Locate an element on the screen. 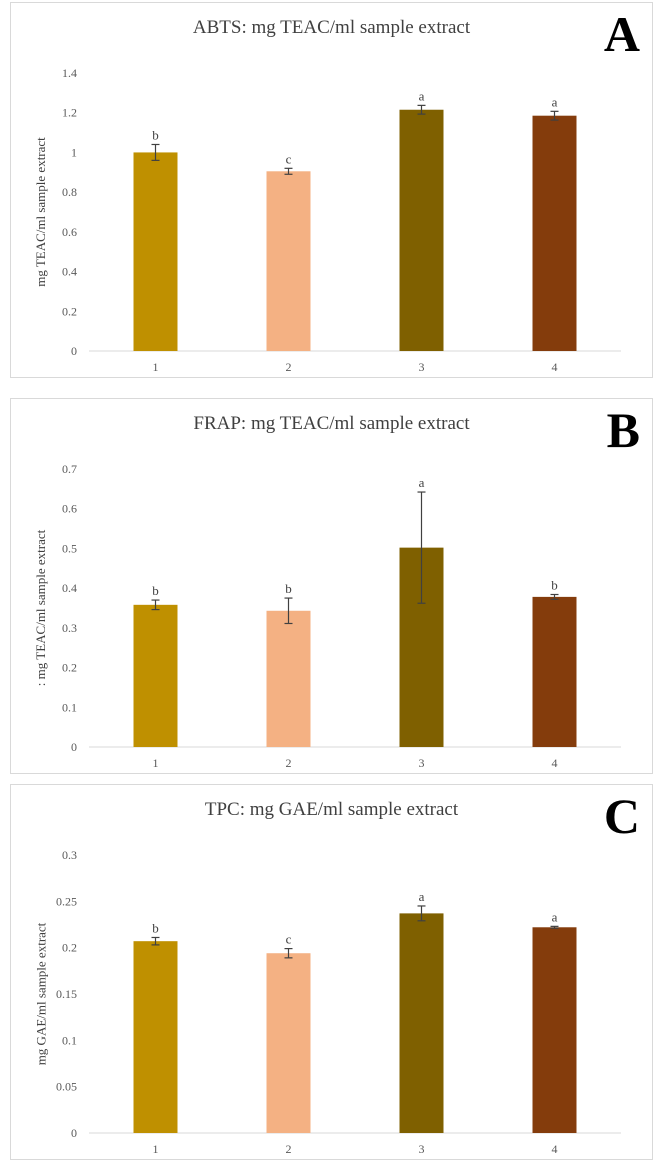  y-tick-label: 0.15 is located at coordinates (66, 994).